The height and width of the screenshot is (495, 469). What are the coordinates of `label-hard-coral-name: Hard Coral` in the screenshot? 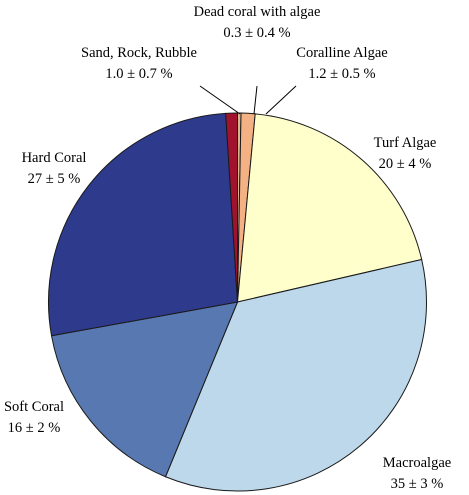 It's located at (54, 158).